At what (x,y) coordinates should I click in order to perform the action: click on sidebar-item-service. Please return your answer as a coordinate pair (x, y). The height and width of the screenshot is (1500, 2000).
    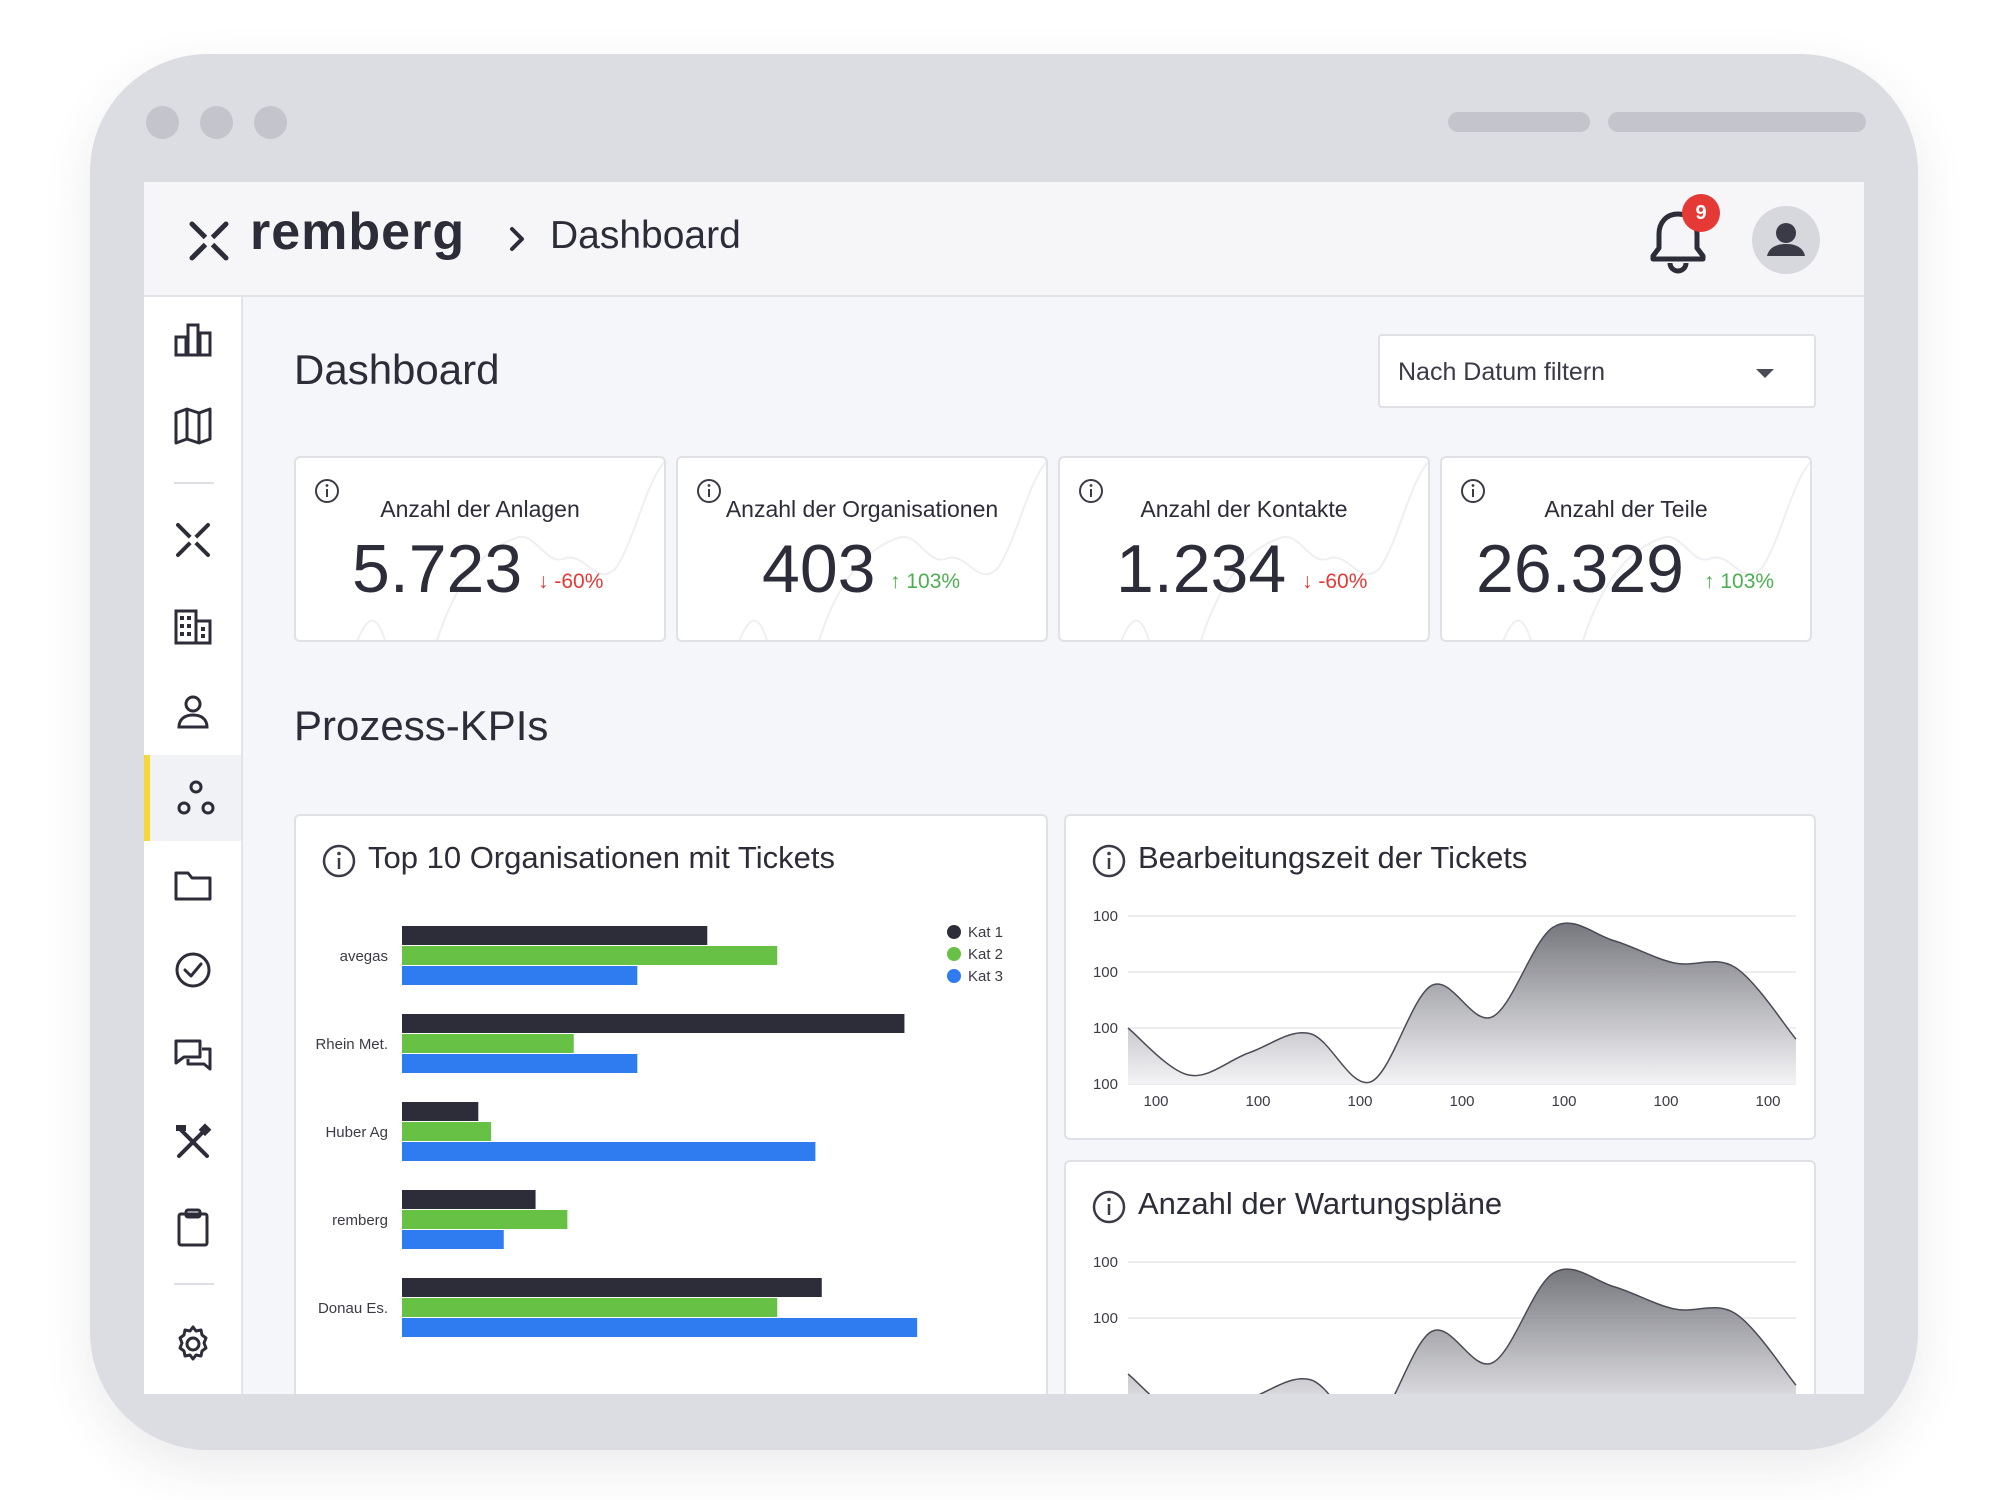
    Looking at the image, I should click on (192, 1142).